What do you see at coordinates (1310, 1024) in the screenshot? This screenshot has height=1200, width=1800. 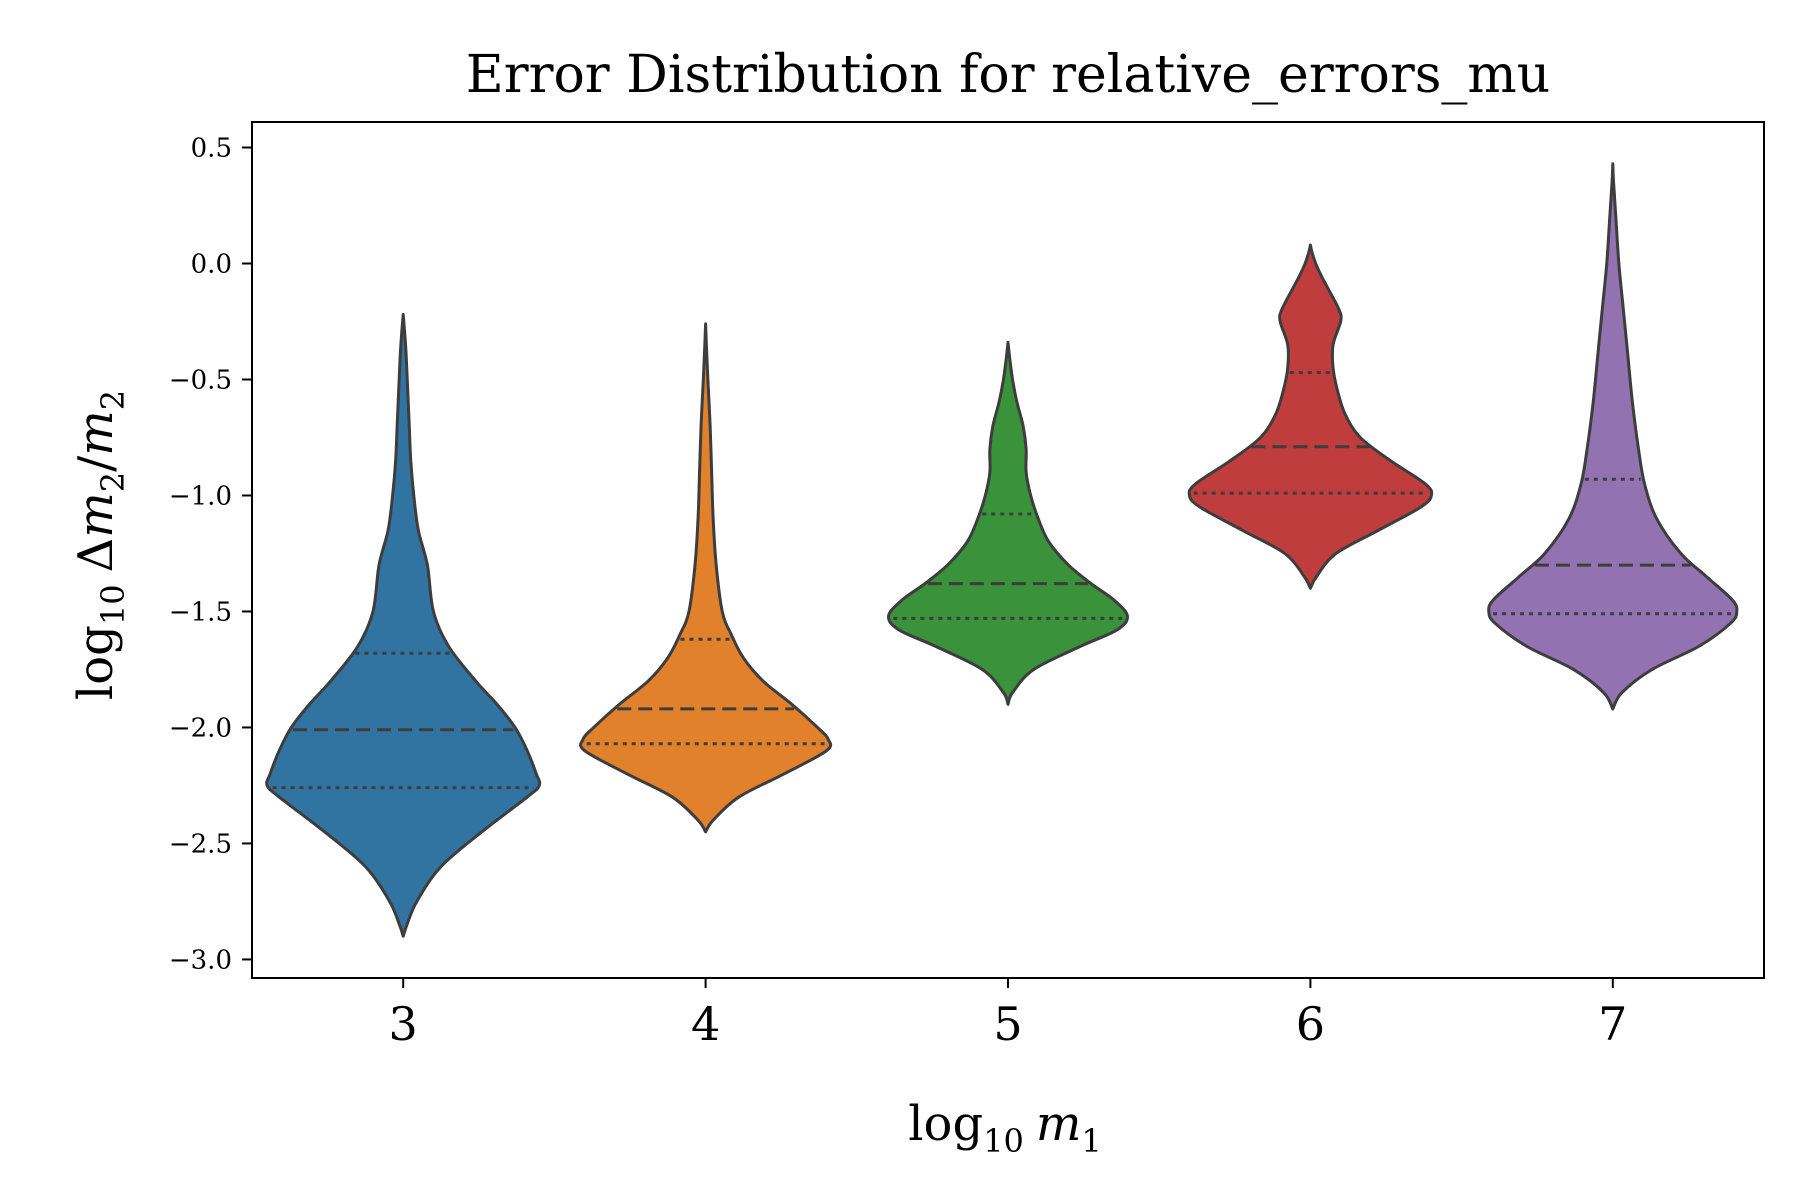 I see `x-tick-label: 6` at bounding box center [1310, 1024].